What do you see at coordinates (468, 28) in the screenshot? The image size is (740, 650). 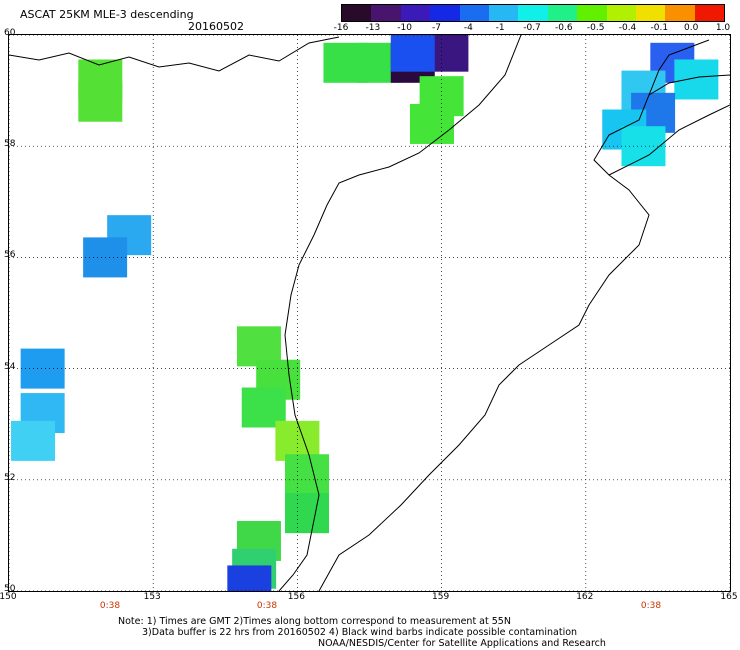 I see `color-scale-label: -4` at bounding box center [468, 28].